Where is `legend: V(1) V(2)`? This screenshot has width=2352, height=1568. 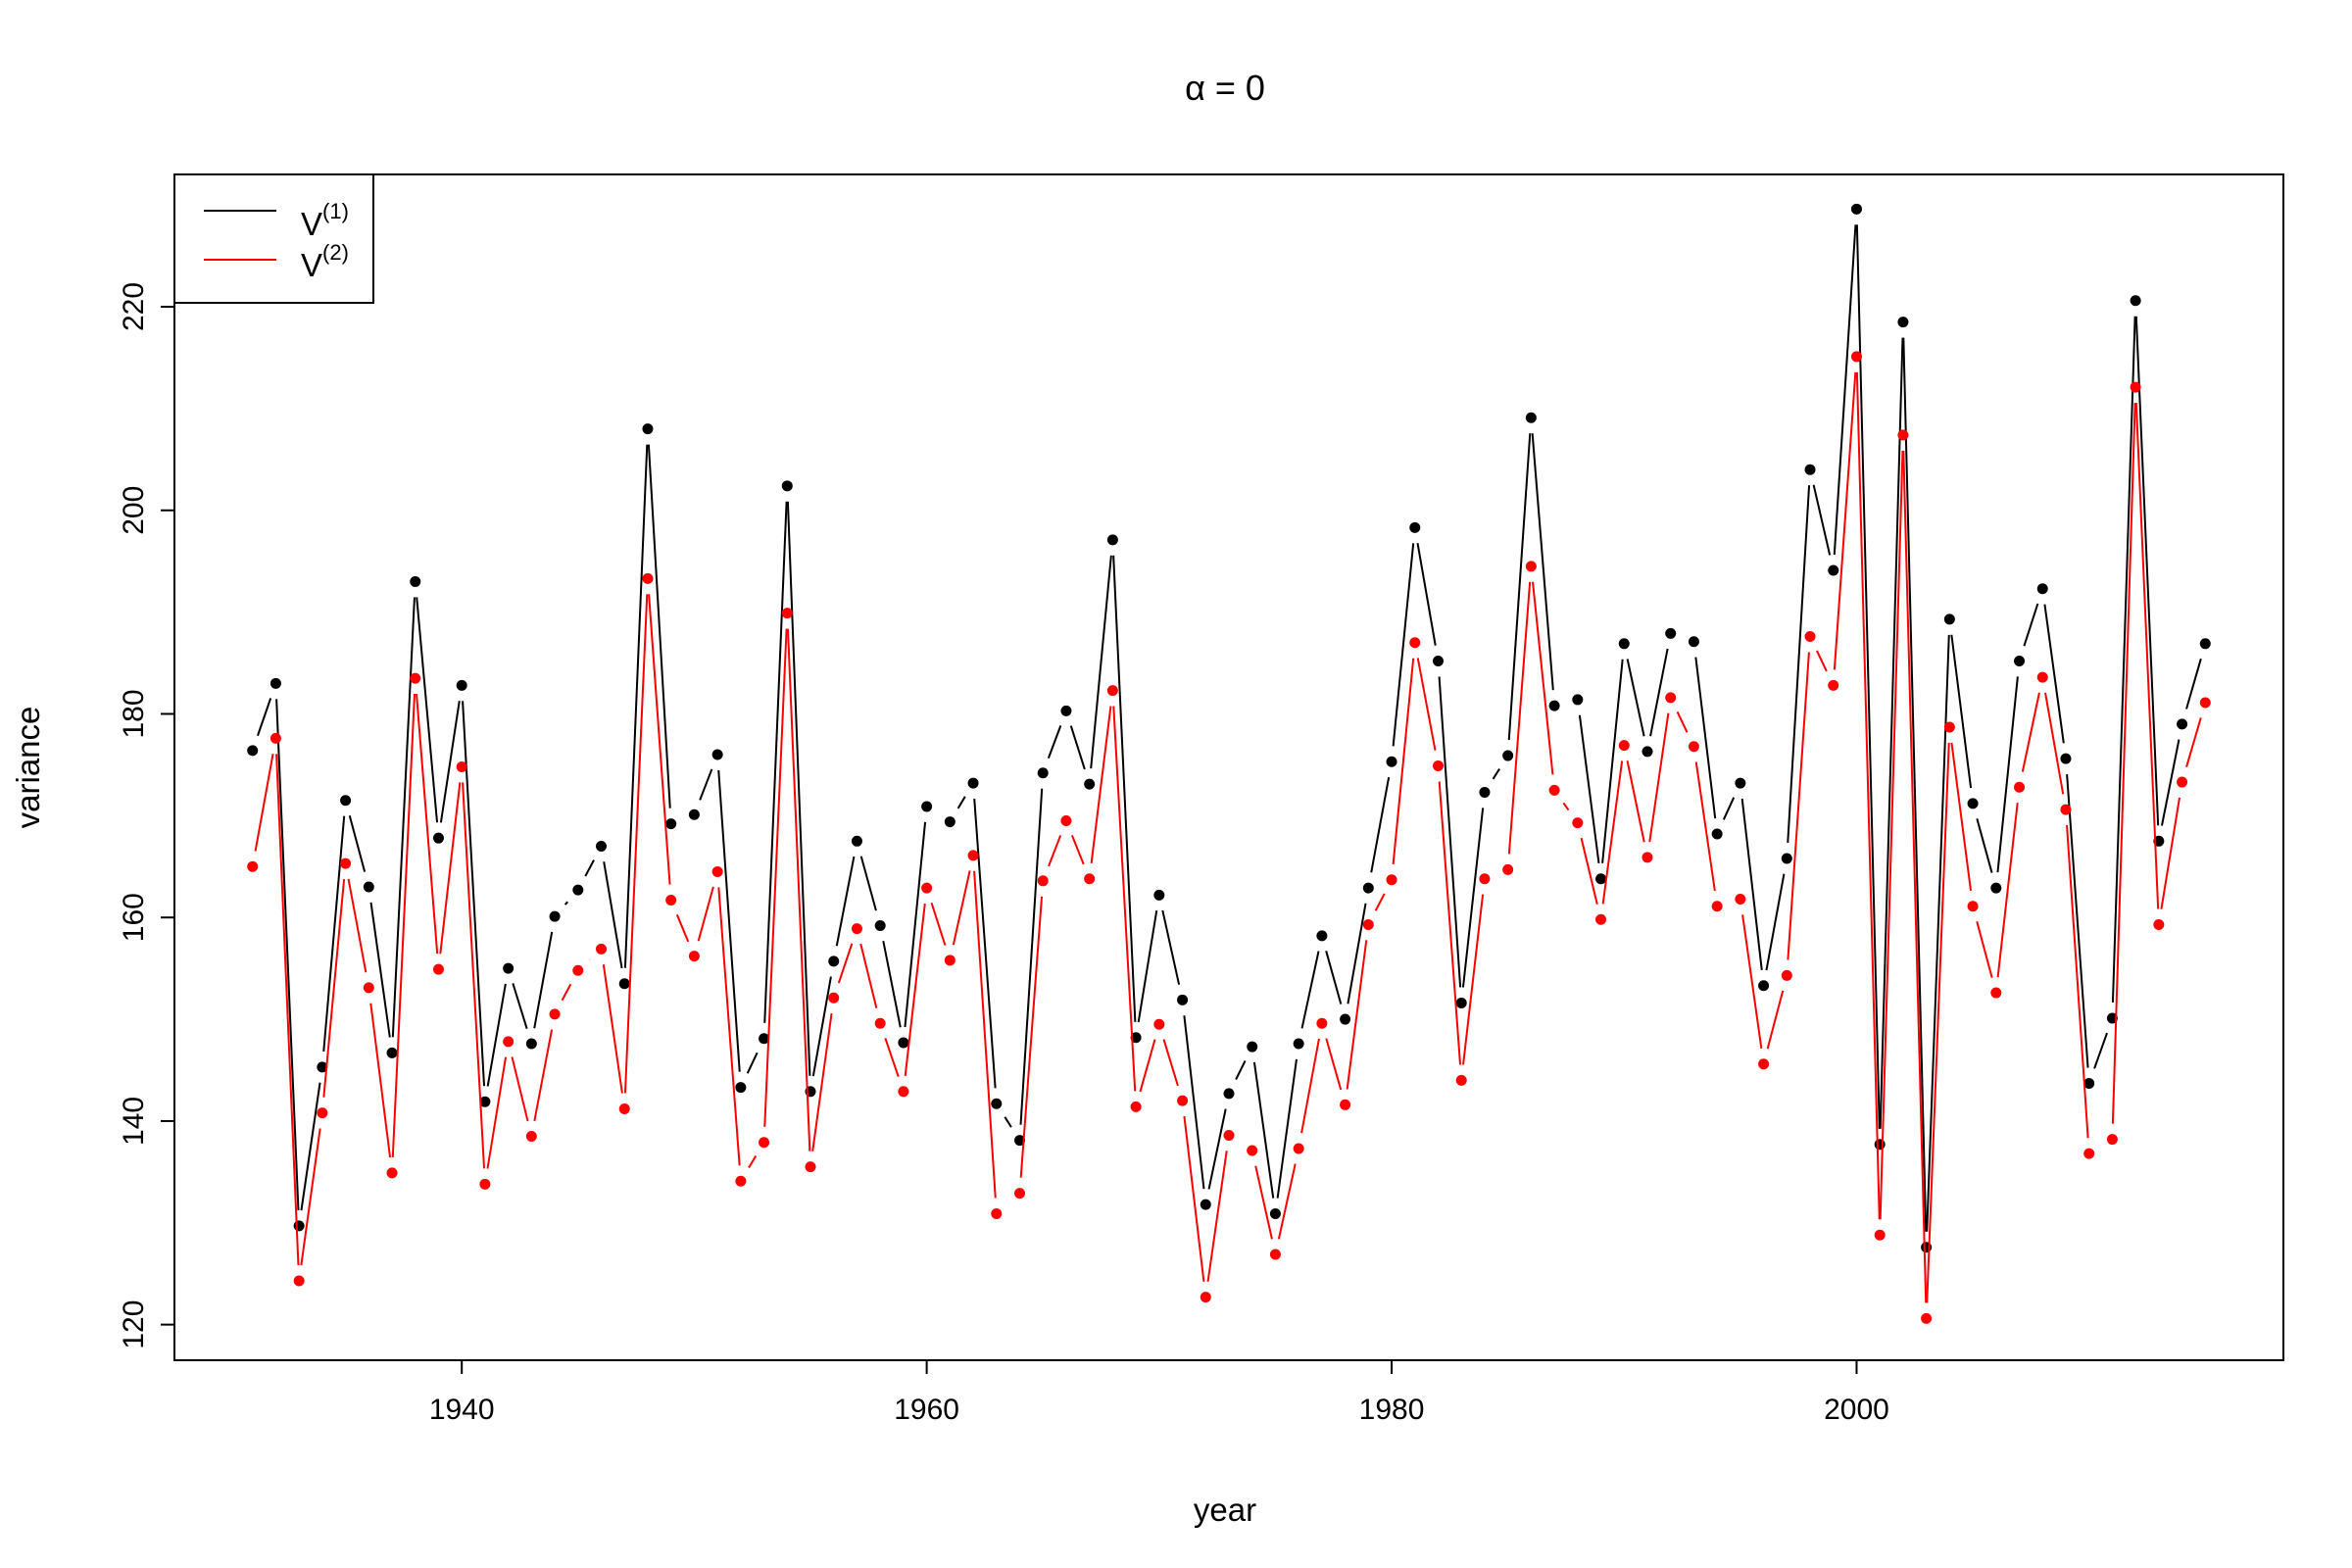 legend: V(1) V(2) is located at coordinates (273, 238).